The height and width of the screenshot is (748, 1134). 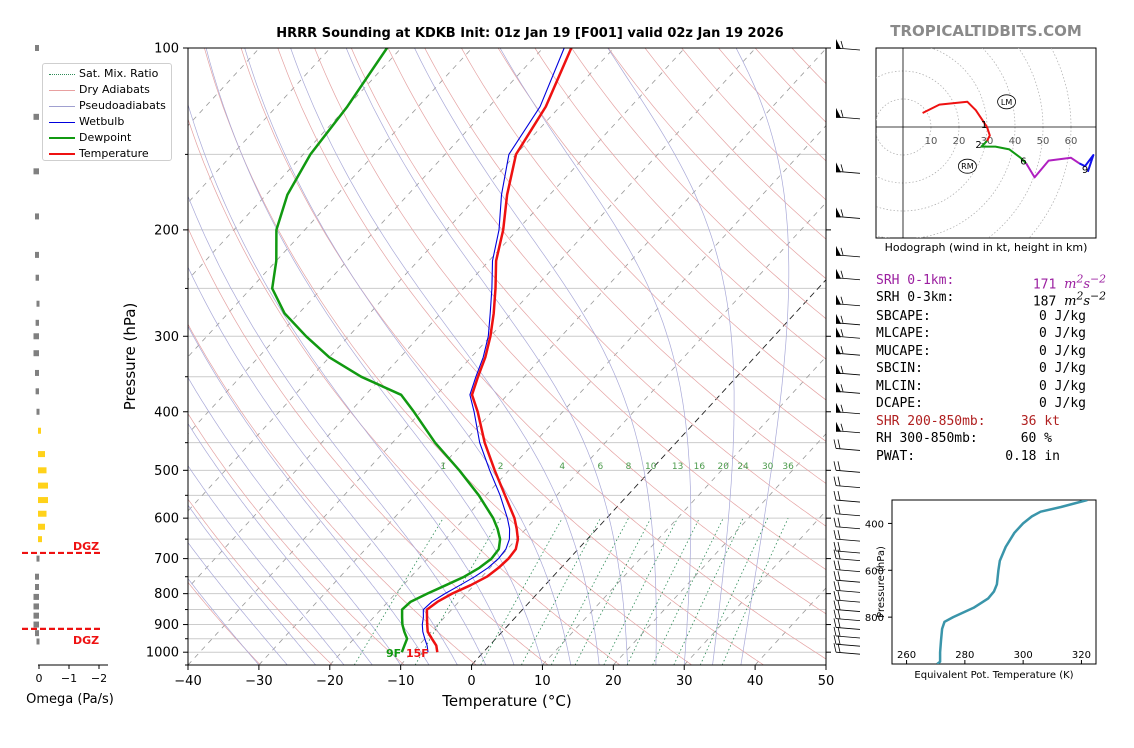 I want to click on param-label: SBCIN:, so click(x=899, y=368).